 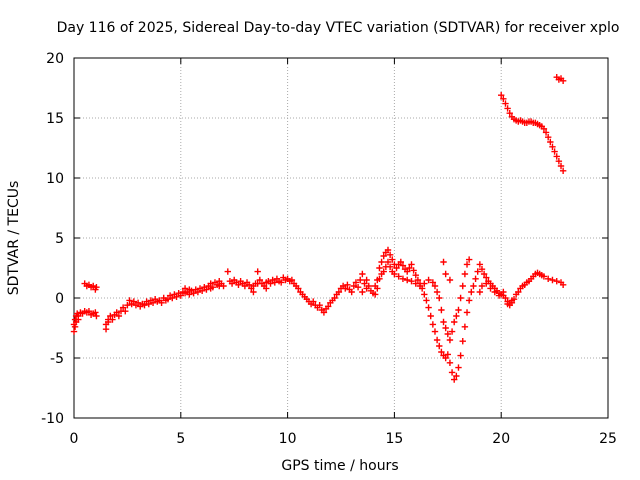 What do you see at coordinates (14, 238) in the screenshot?
I see `y-axis-label: SDTVAR / TECUs` at bounding box center [14, 238].